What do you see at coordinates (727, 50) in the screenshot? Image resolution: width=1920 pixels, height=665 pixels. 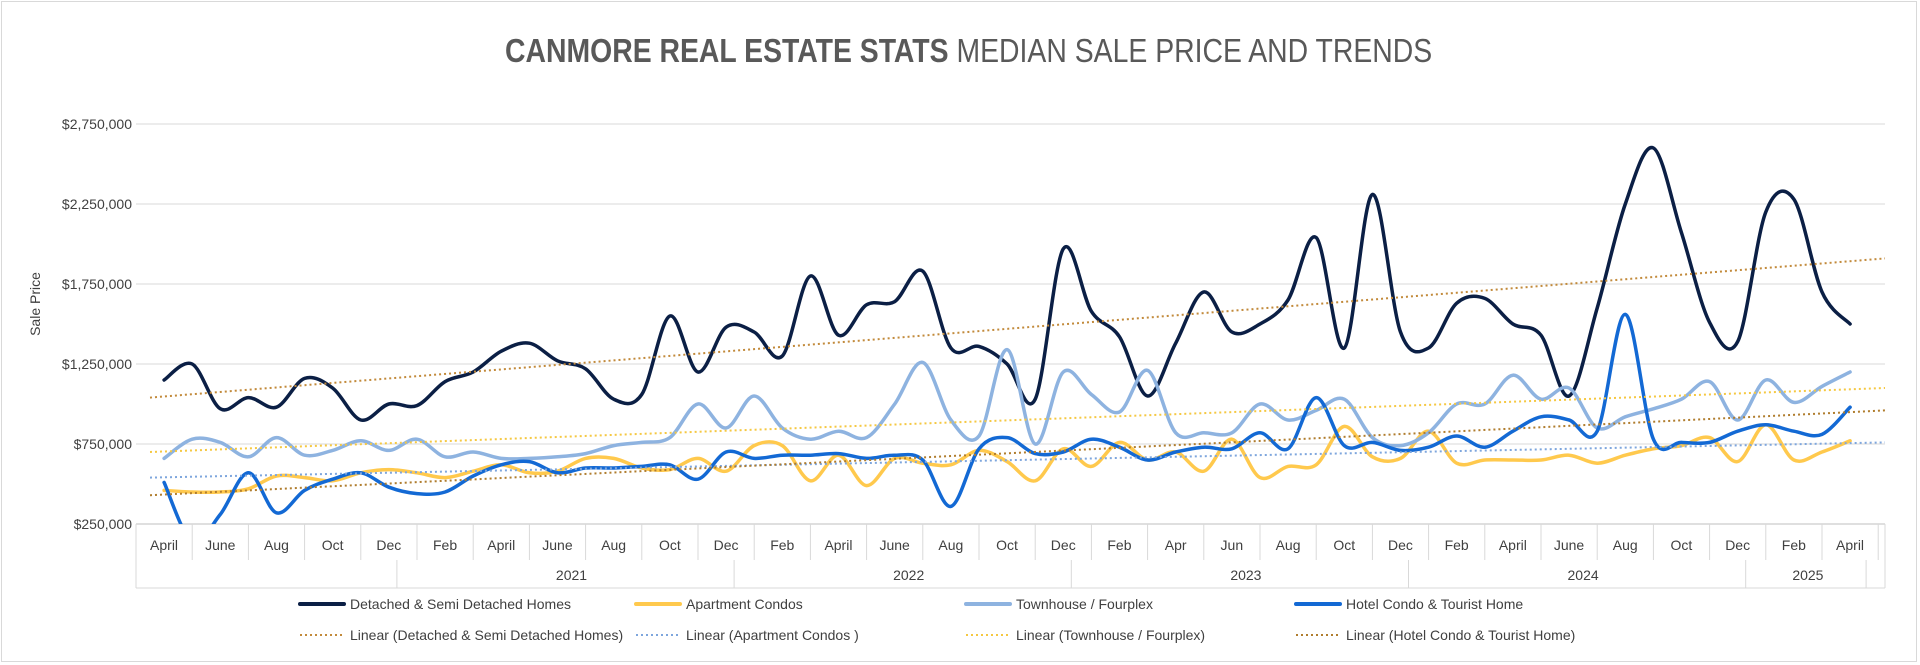 I see `chart-title-bold: CANMORE REAL ESTATE STATS` at bounding box center [727, 50].